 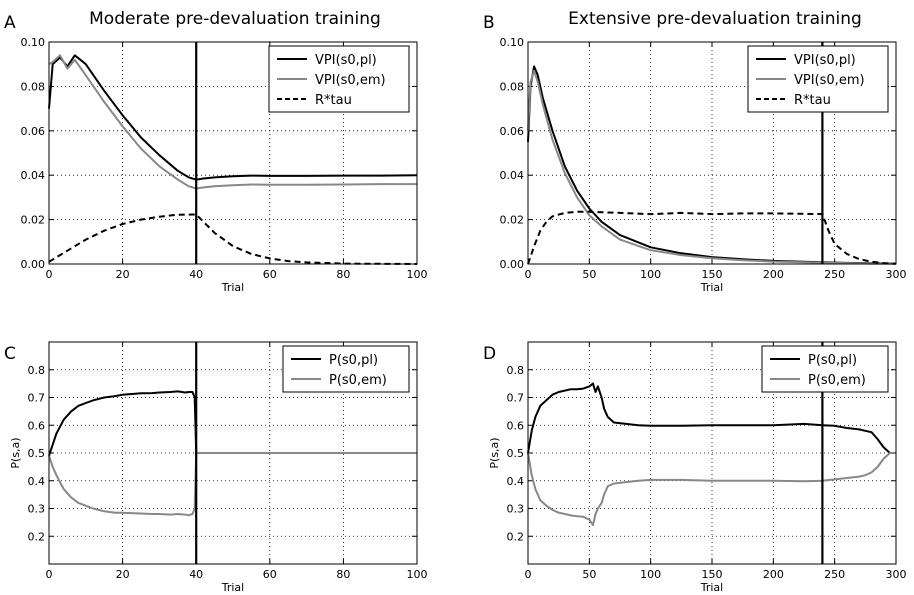 I want to click on panel-letter: B, so click(x=489, y=23).